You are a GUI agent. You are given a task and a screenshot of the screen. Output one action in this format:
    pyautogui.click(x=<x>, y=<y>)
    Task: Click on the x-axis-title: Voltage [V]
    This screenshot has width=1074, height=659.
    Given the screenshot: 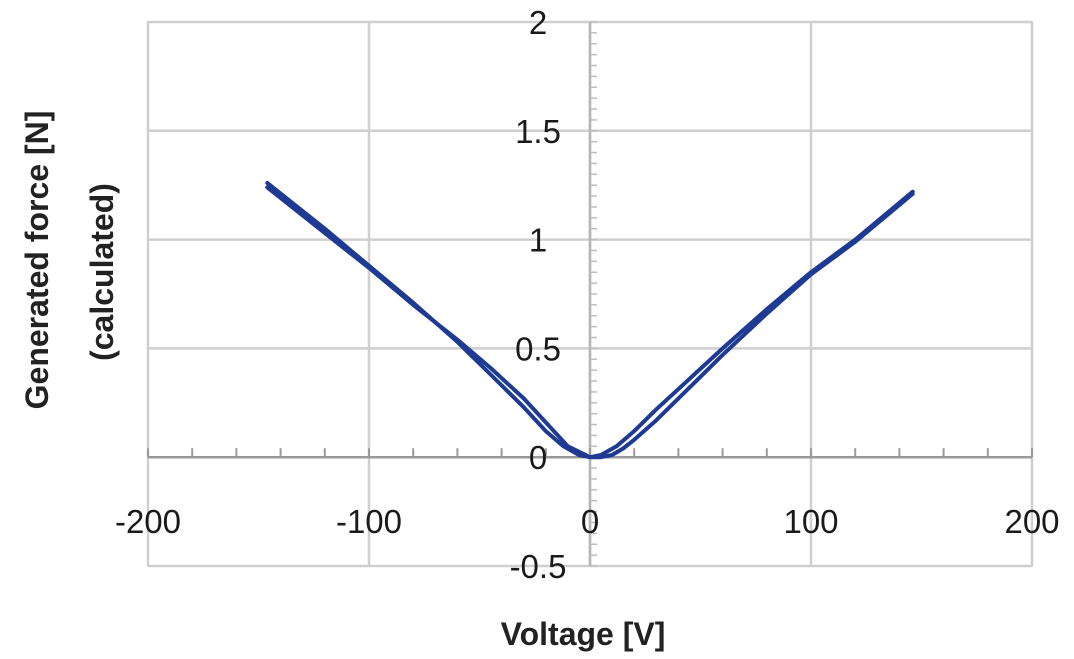 What is the action you would take?
    pyautogui.click(x=583, y=634)
    